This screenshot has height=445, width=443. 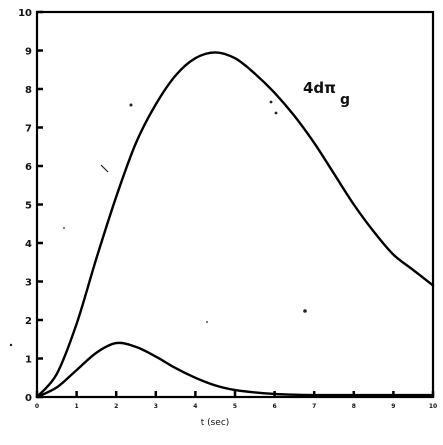 What do you see at coordinates (354, 406) in the screenshot?
I see `x-tick-label: 8` at bounding box center [354, 406].